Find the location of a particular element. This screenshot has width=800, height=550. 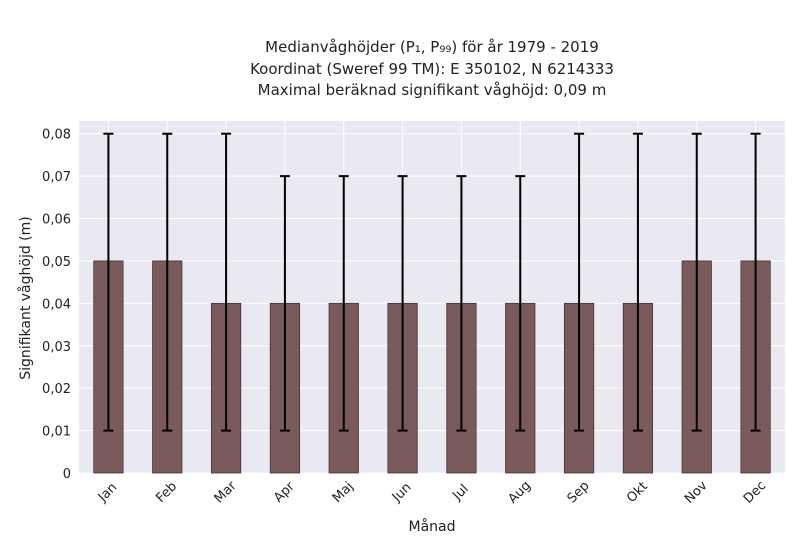

y-tick-label: 0,07 is located at coordinates (56, 177).